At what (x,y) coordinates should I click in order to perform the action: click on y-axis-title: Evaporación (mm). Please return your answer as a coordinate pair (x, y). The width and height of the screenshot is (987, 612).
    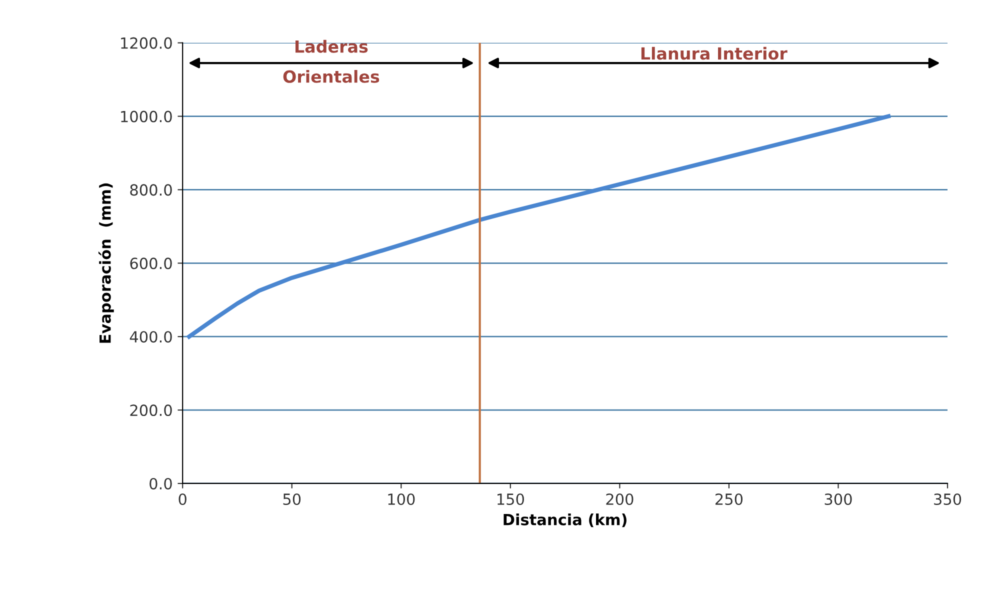
    Looking at the image, I should click on (106, 263).